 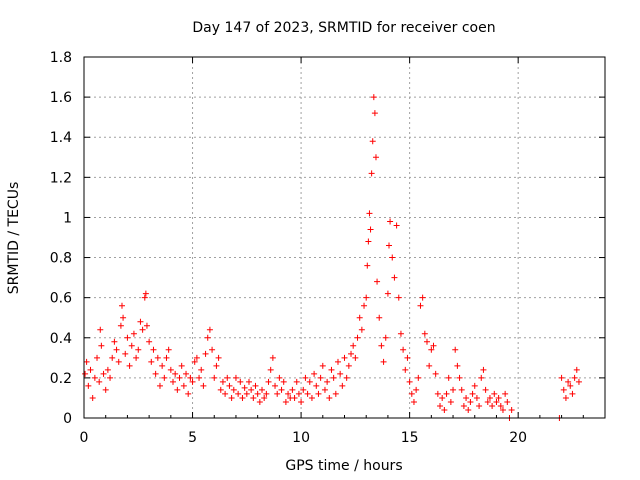 What do you see at coordinates (61, 58) in the screenshot?
I see `y-tick-label: 1.8` at bounding box center [61, 58].